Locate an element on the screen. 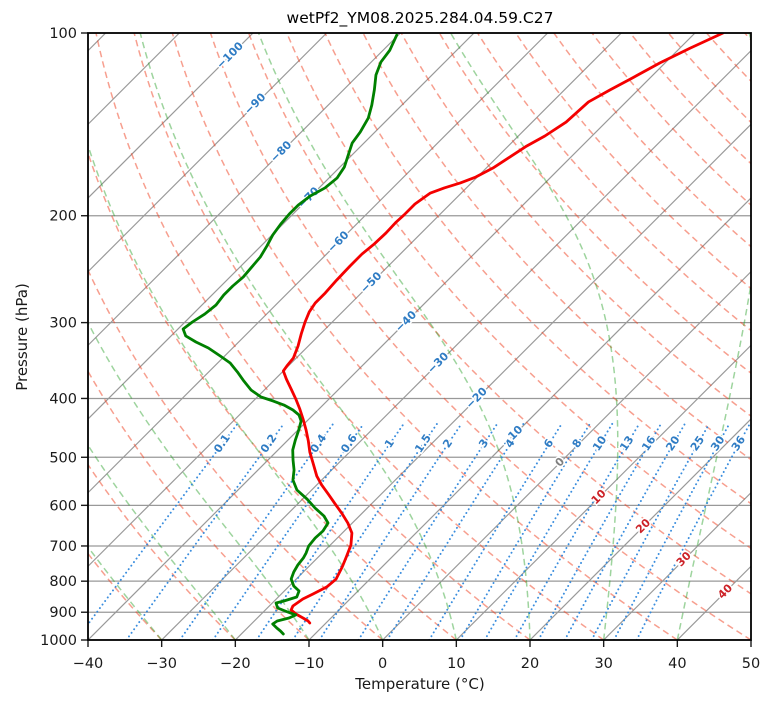 Image resolution: width=775 pixels, height=708 pixels. x-tick-label: −10 is located at coordinates (309, 664).